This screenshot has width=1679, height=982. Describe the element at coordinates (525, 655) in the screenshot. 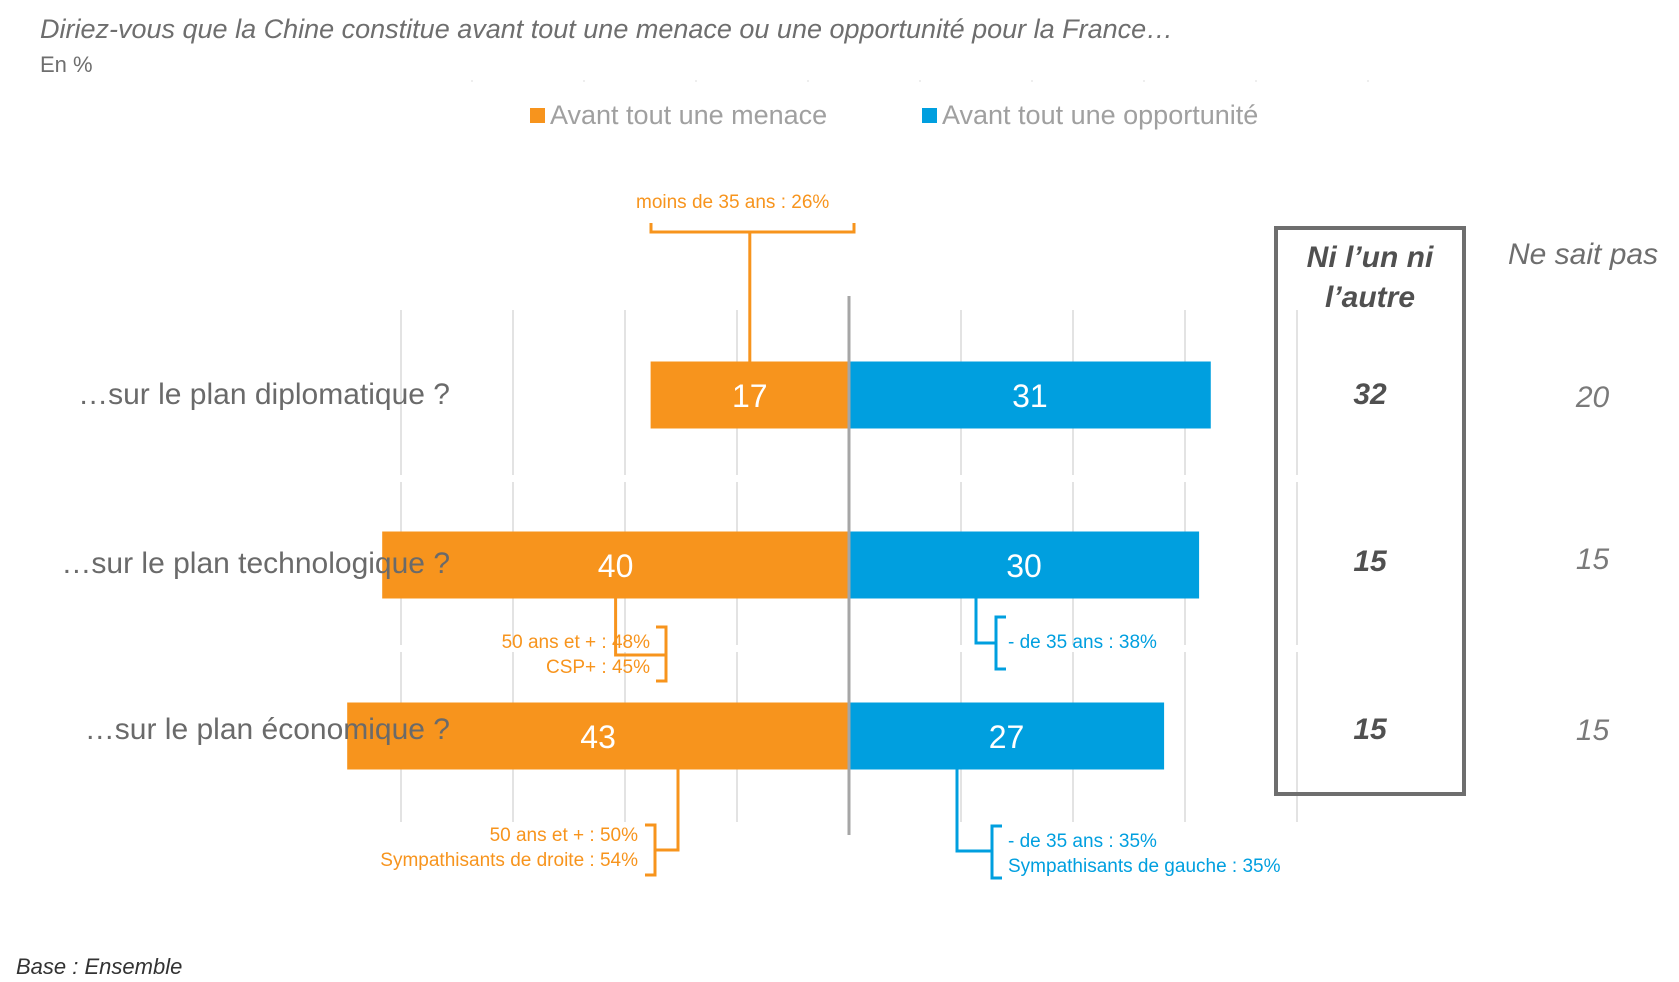

I see `annotation-technologique-menace: 50 ans et + : 48% CSP+ : 45%` at that location.